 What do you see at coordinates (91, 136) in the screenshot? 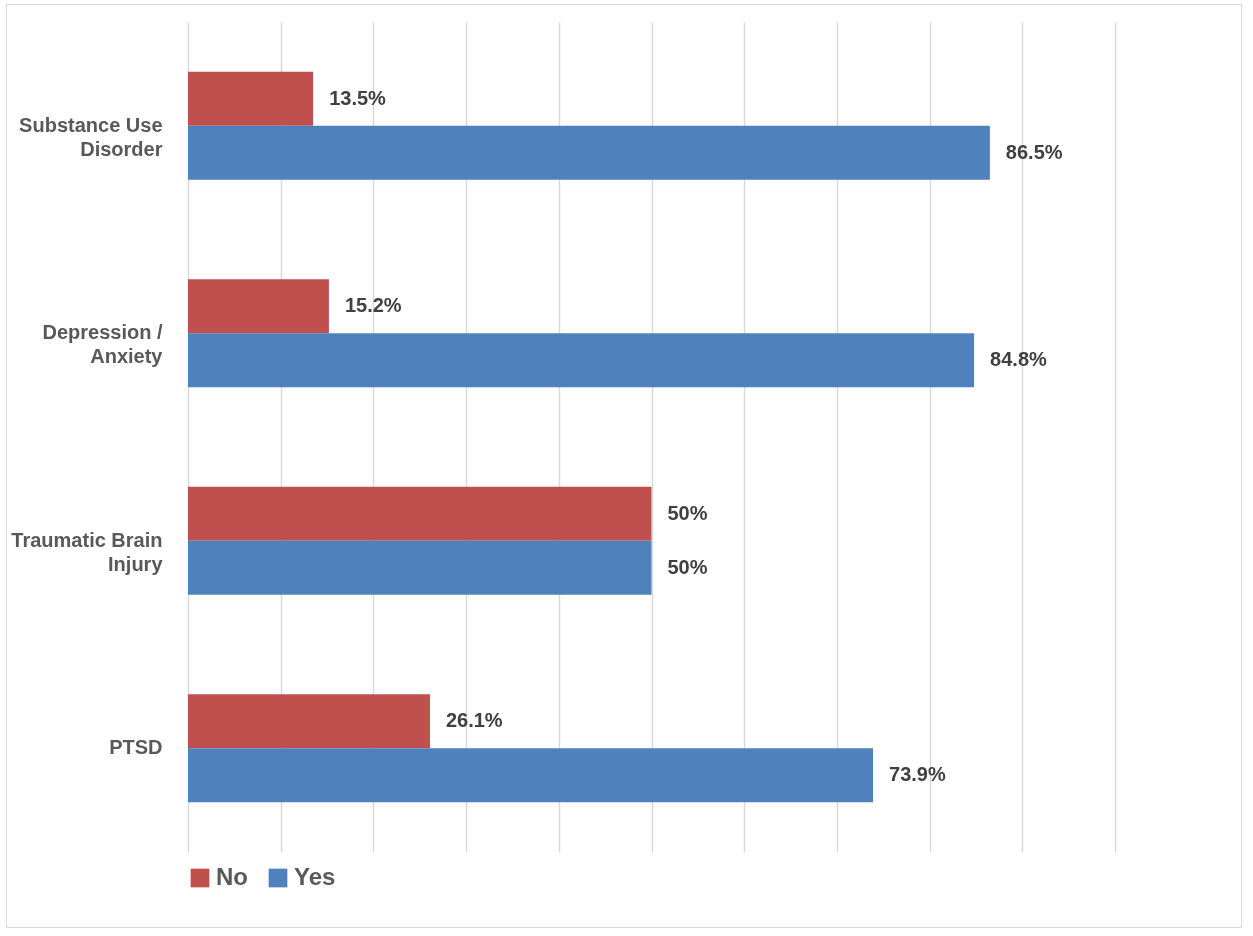
I see `y-tick-label: Substance Use Disorder` at bounding box center [91, 136].